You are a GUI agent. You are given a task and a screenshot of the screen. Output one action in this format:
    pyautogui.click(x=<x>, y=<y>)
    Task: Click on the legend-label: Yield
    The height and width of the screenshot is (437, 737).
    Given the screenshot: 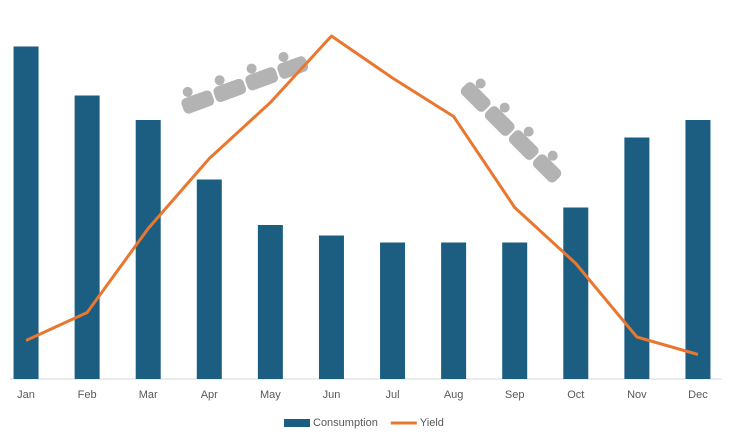 What is the action you would take?
    pyautogui.click(x=432, y=423)
    